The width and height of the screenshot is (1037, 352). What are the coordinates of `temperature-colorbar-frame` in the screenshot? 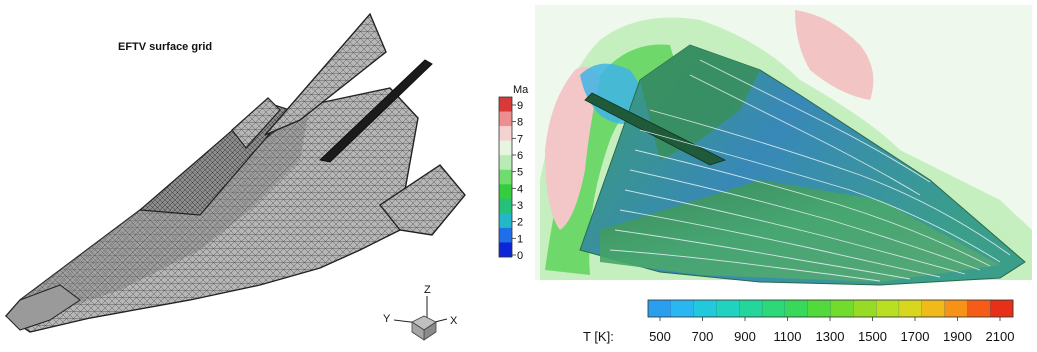 It's located at (830, 308).